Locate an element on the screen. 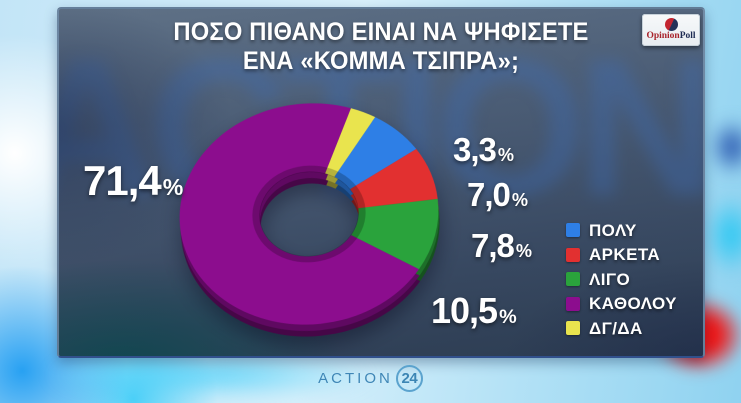  pollster-badge: OpinionPoll is located at coordinates (671, 30).